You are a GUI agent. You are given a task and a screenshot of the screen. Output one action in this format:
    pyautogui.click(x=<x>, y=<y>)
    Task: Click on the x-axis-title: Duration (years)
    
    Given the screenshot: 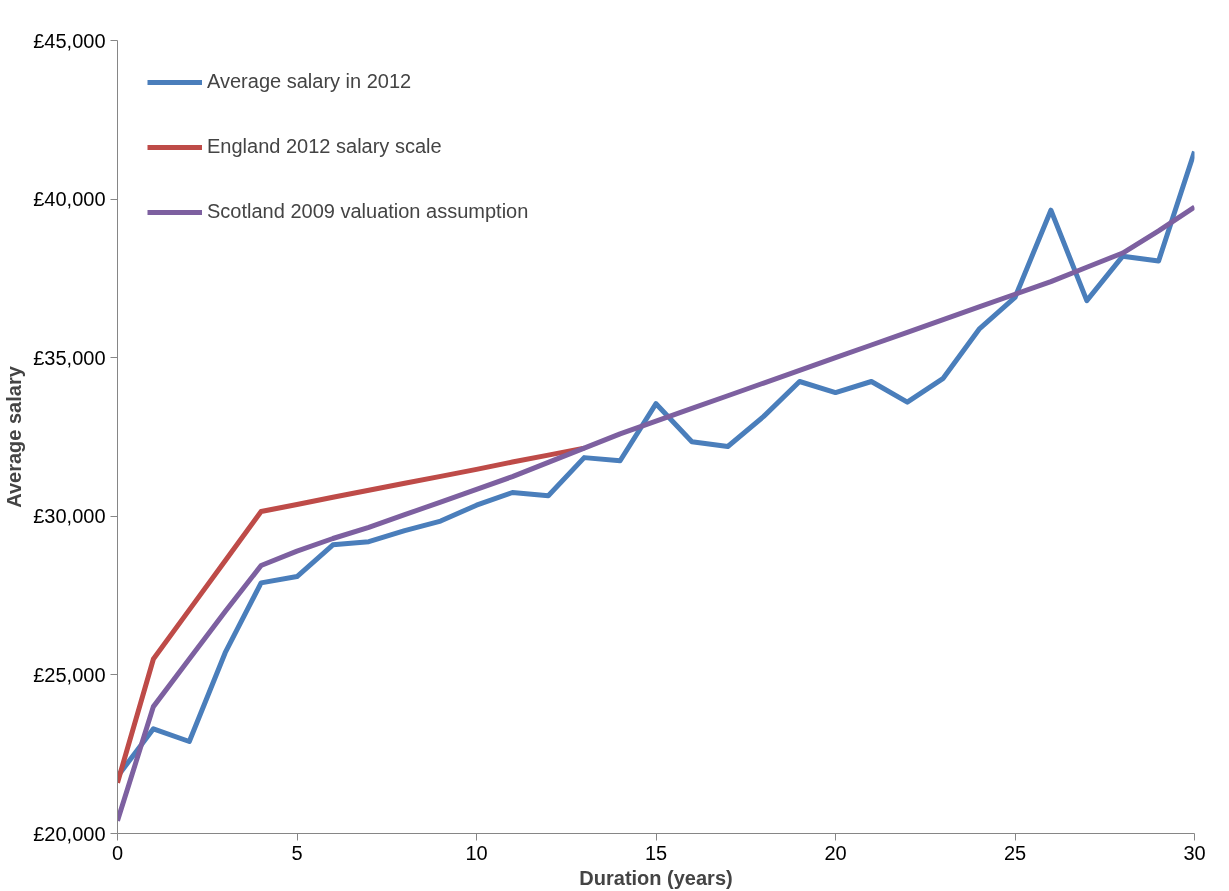 What is the action you would take?
    pyautogui.click(x=656, y=877)
    